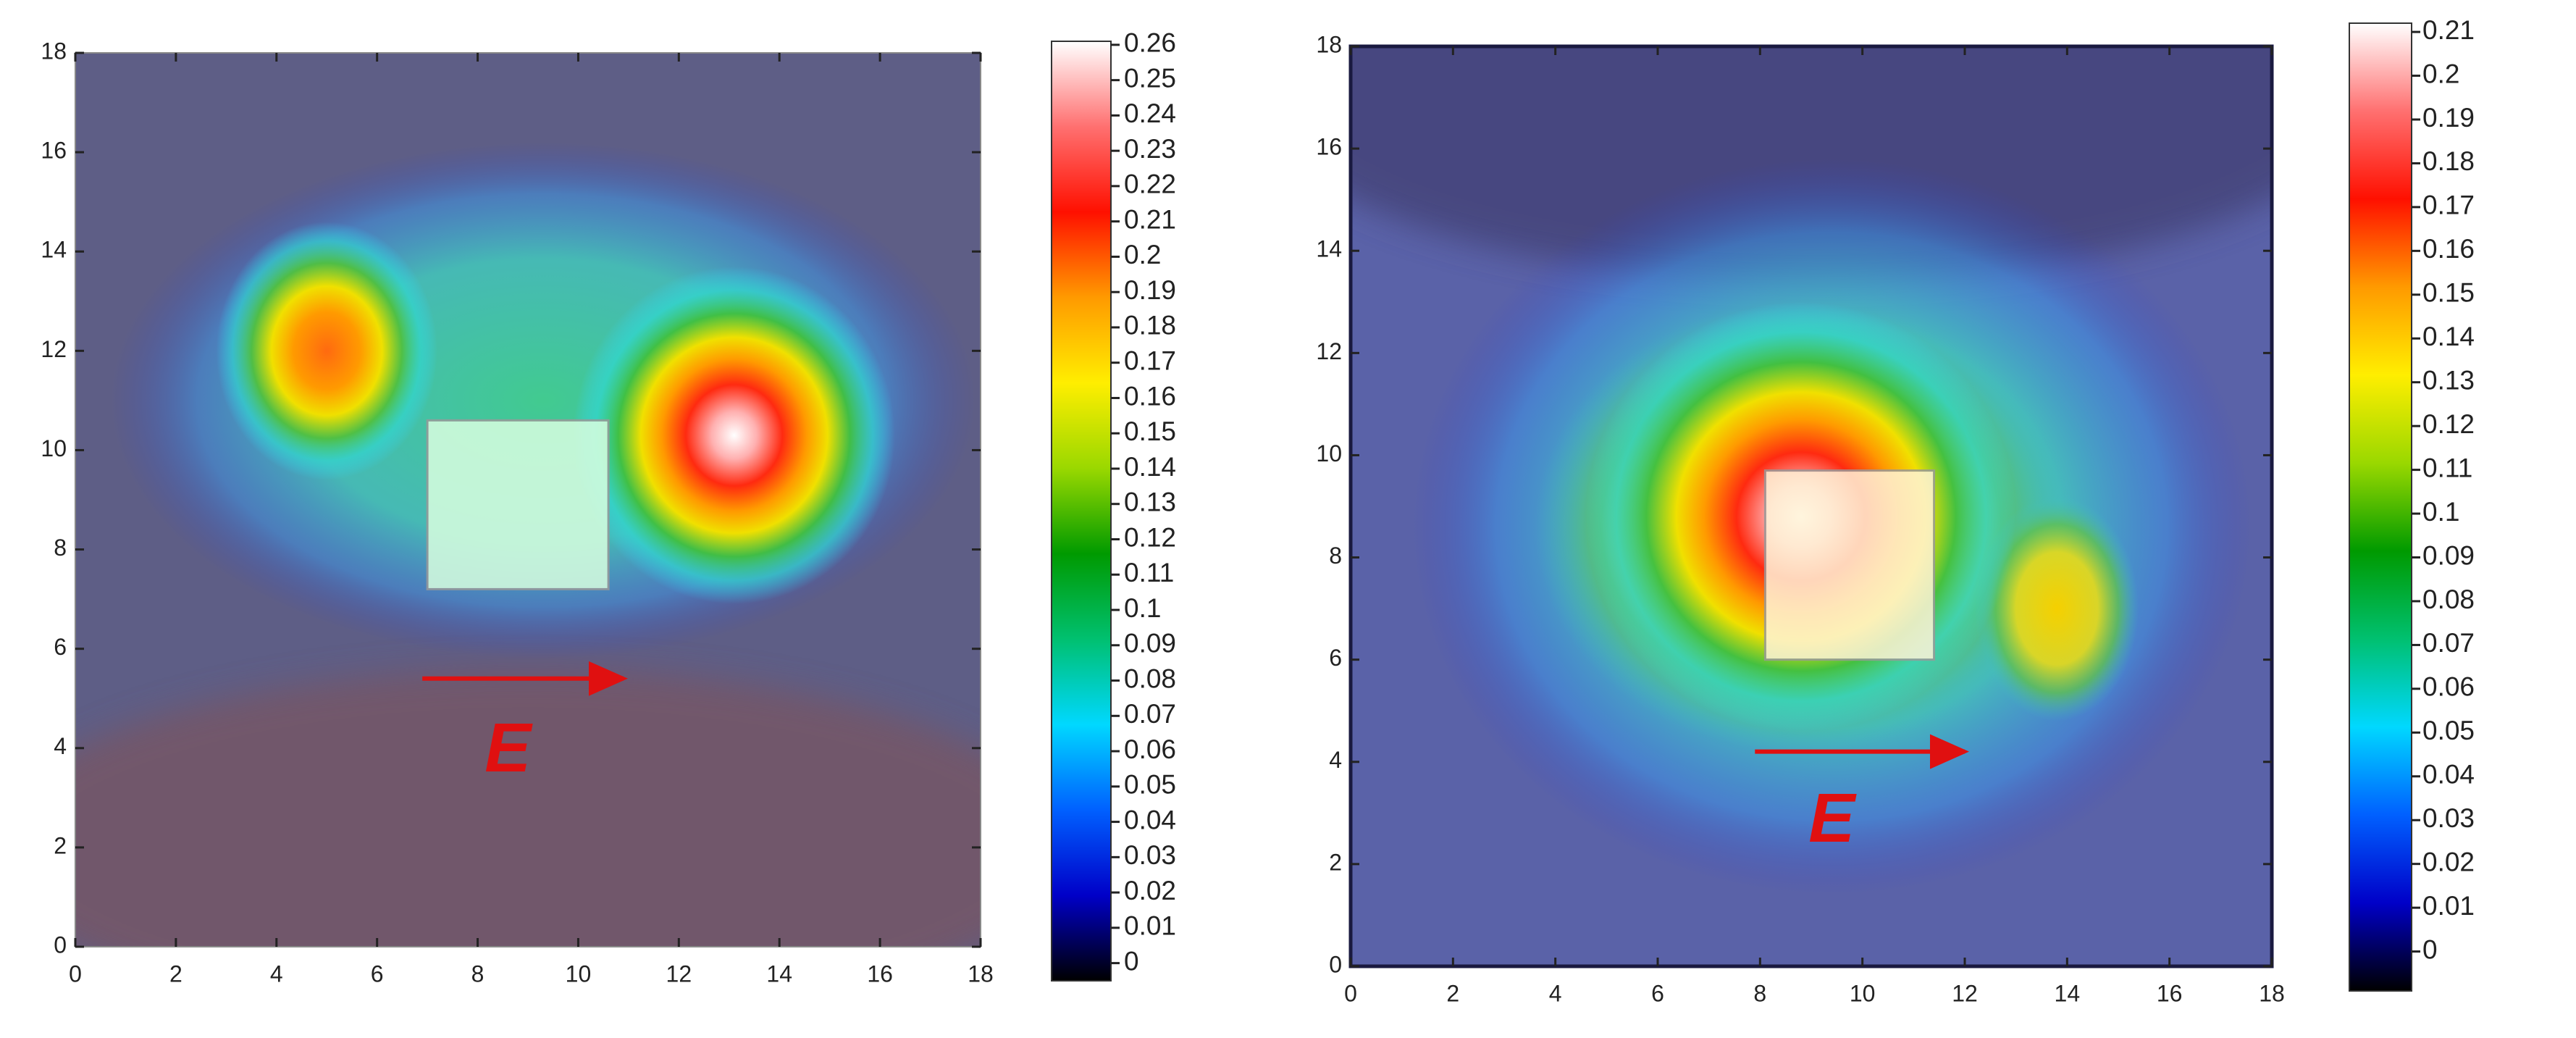  What do you see at coordinates (1150, 184) in the screenshot?
I see `colorbar-tick-label: 0.22` at bounding box center [1150, 184].